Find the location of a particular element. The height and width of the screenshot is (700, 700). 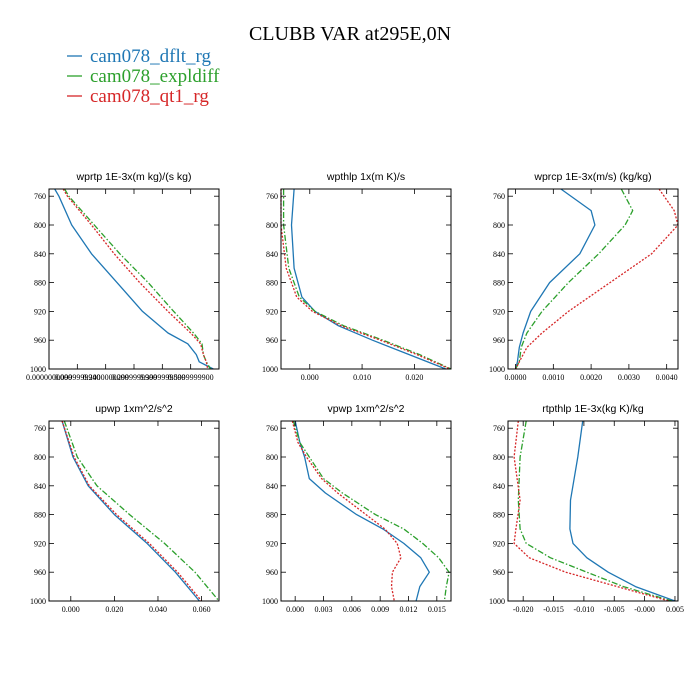

panel-title: wpthlp 1x(m K)/s is located at coordinates (365, 177).